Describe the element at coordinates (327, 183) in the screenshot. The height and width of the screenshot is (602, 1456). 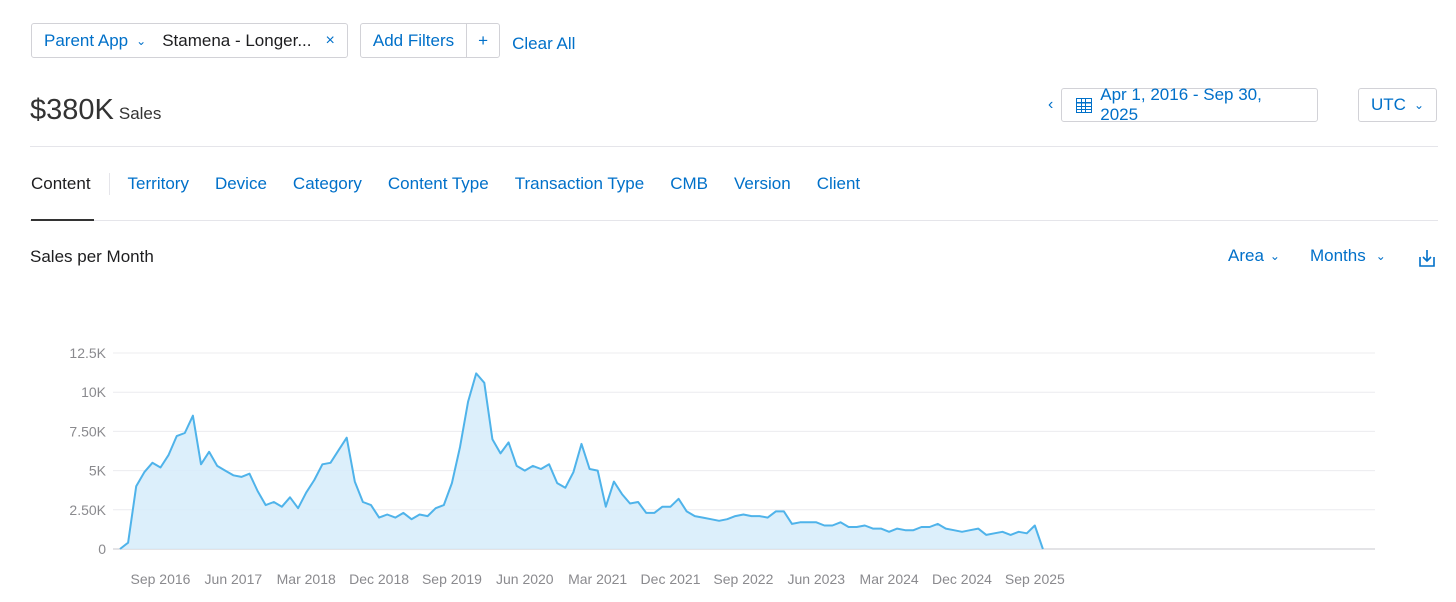
I see `tab-category: Category` at that location.